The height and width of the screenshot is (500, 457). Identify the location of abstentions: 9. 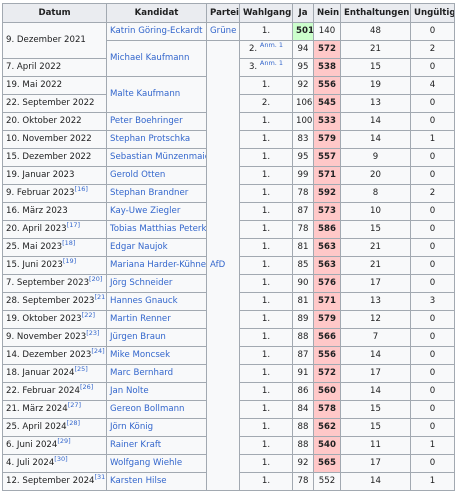
(375, 157).